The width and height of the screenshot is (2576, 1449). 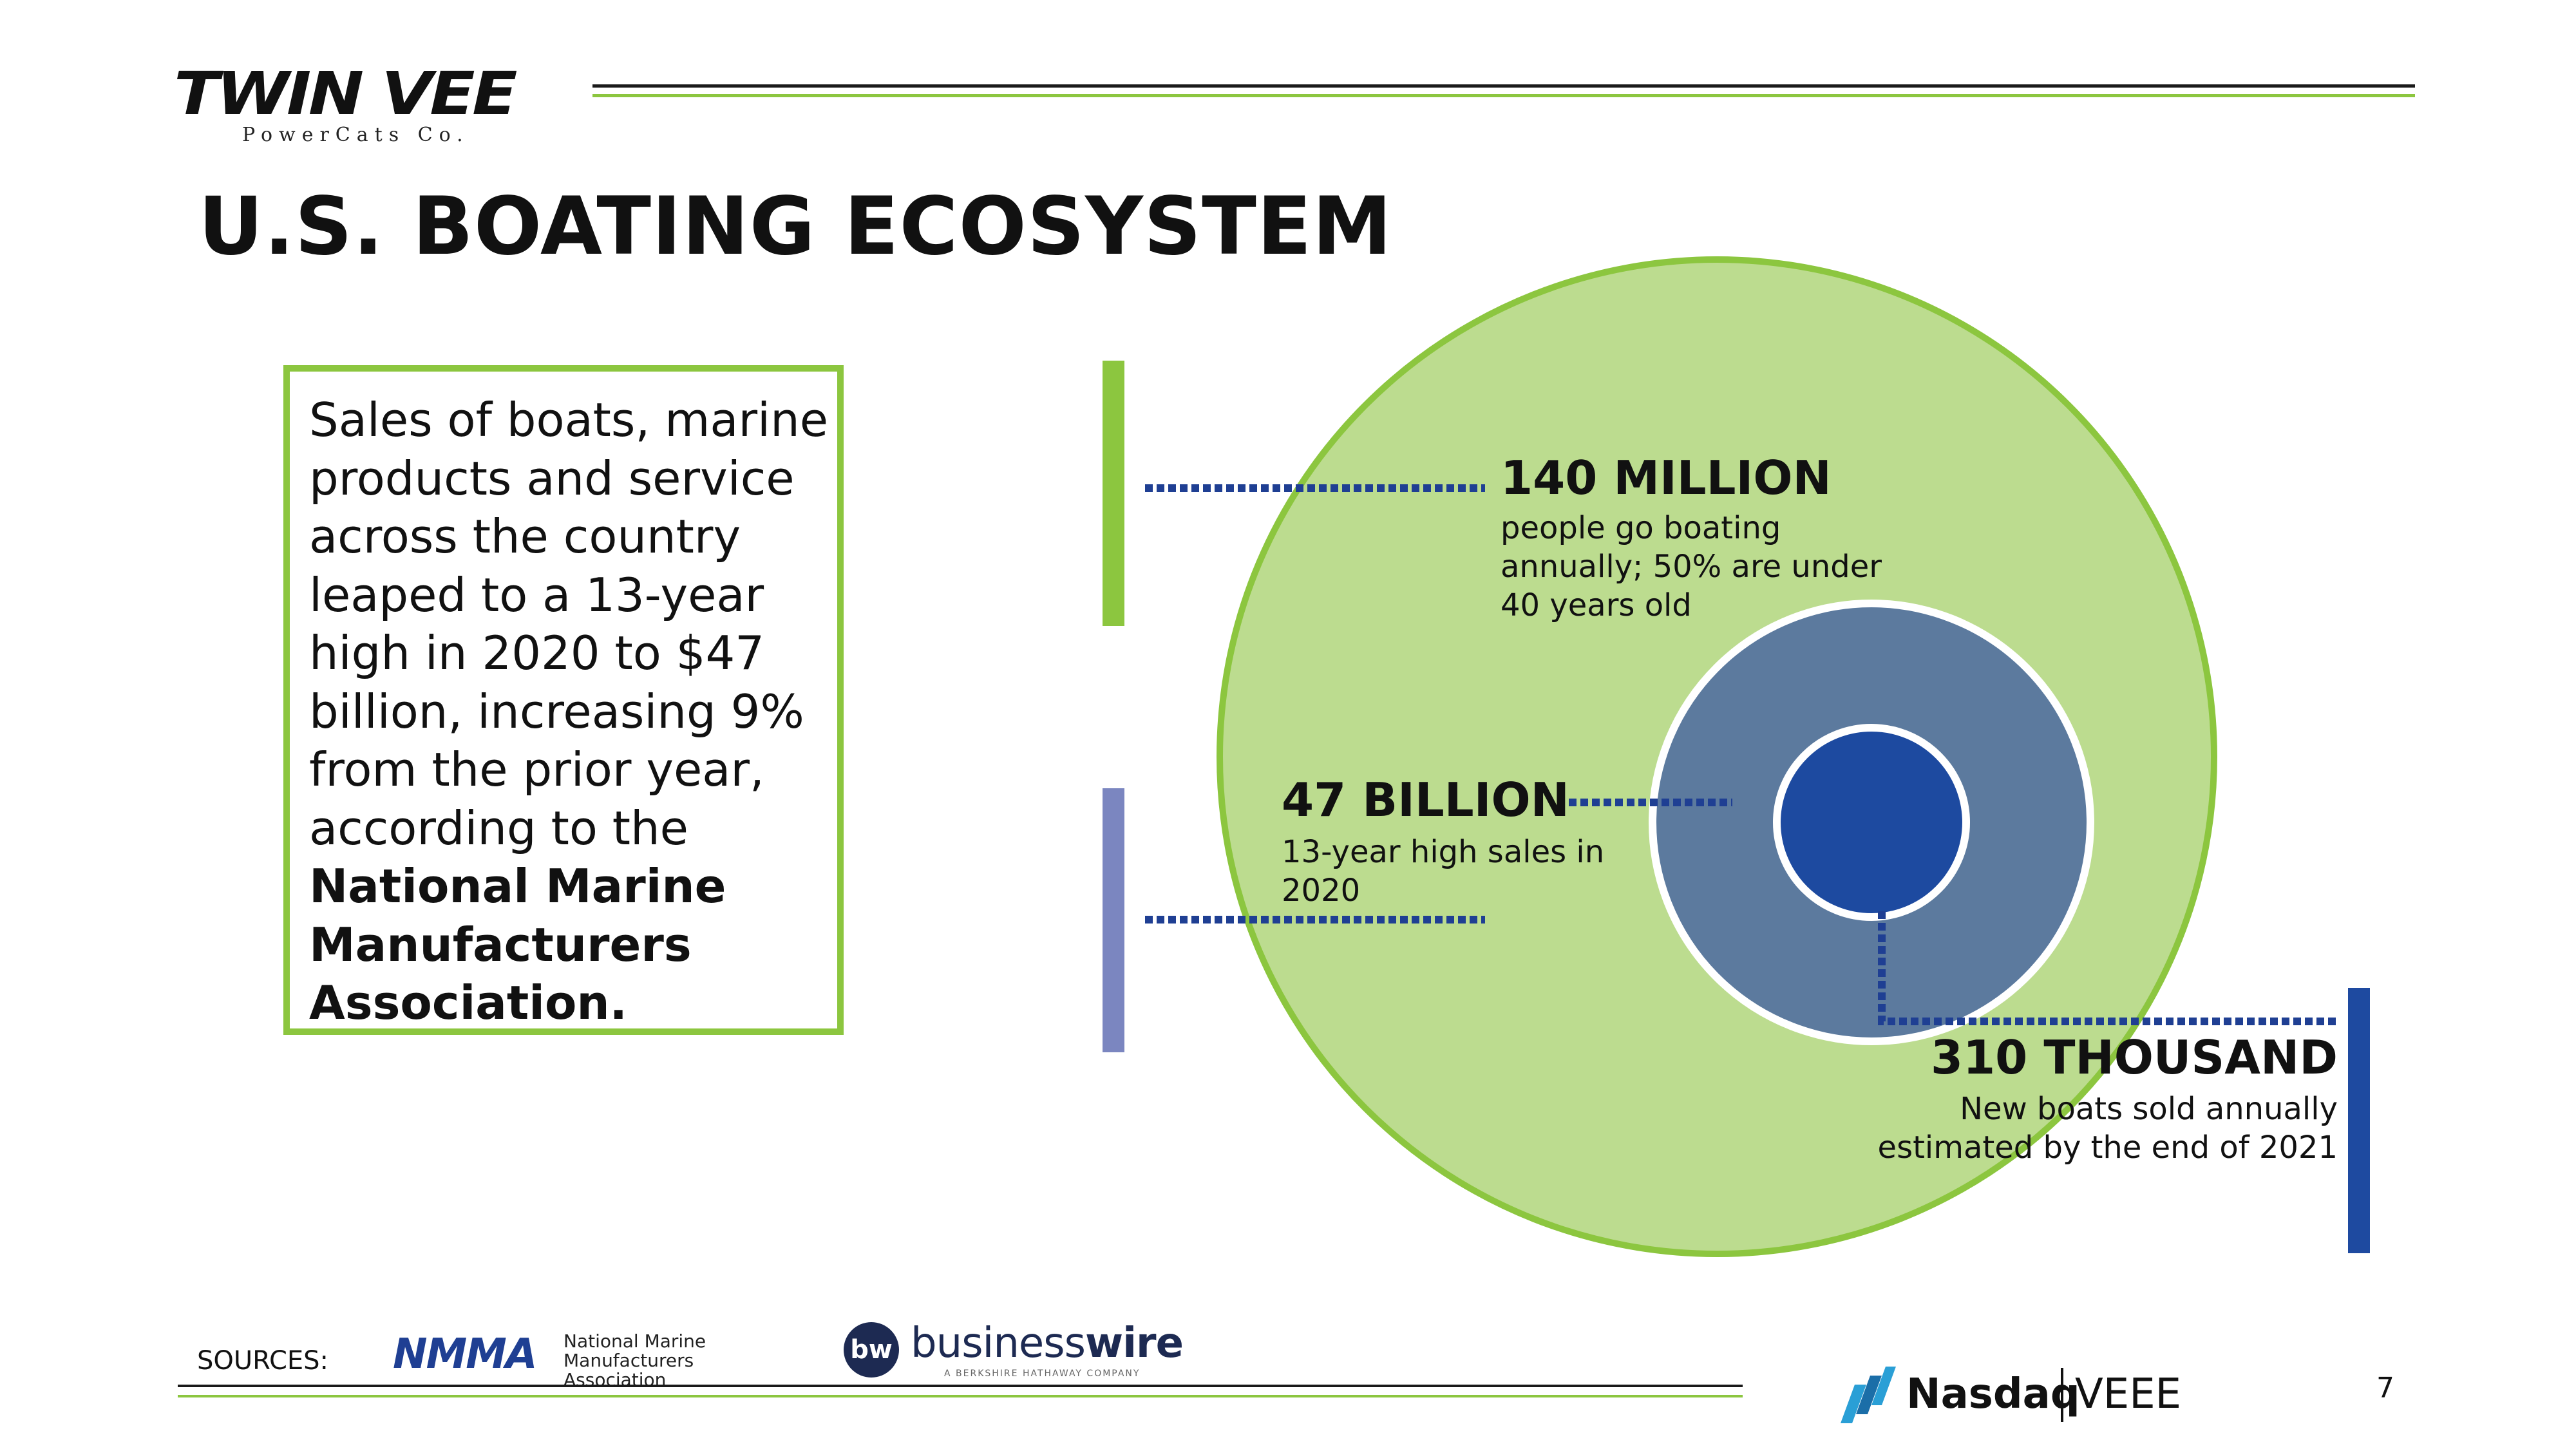 I want to click on header-rule-green, so click(x=1504, y=96).